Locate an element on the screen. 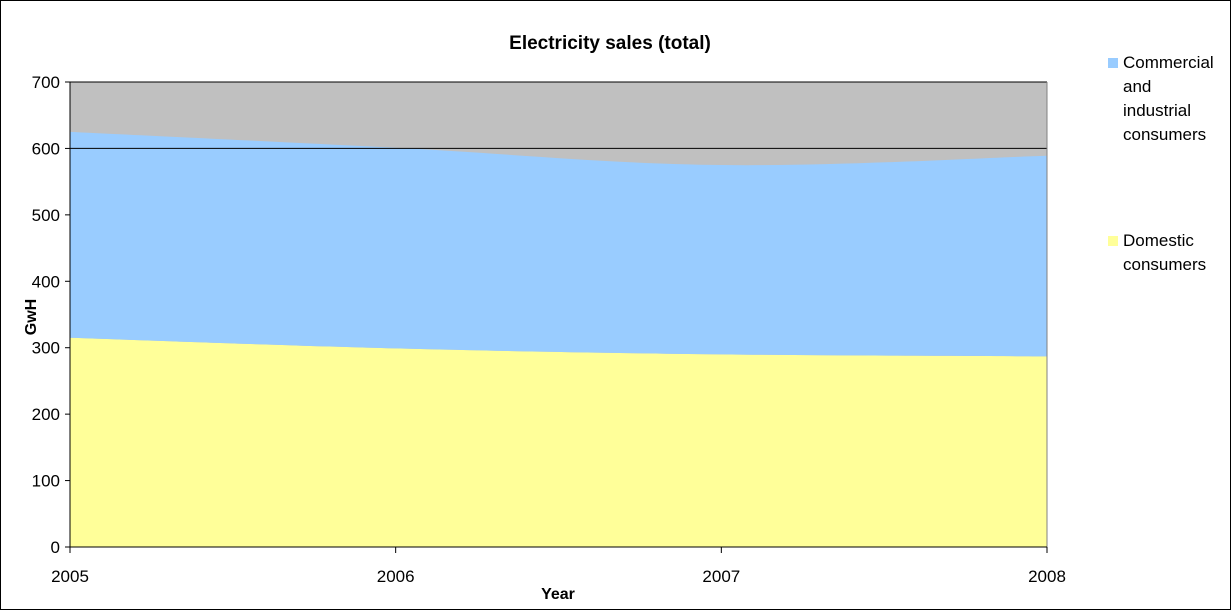 The image size is (1231, 610). y-axis-title: GwH is located at coordinates (31, 317).